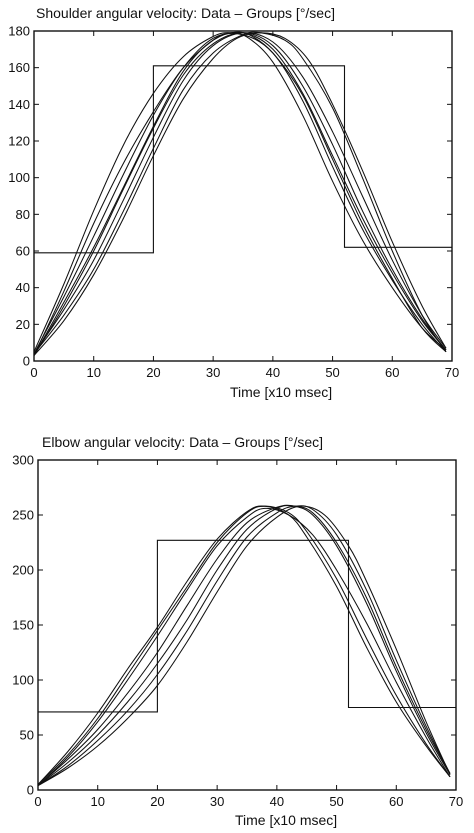 This screenshot has width=474, height=833. What do you see at coordinates (23, 251) in the screenshot?
I see `shoulder-y-tick-label: 60` at bounding box center [23, 251].